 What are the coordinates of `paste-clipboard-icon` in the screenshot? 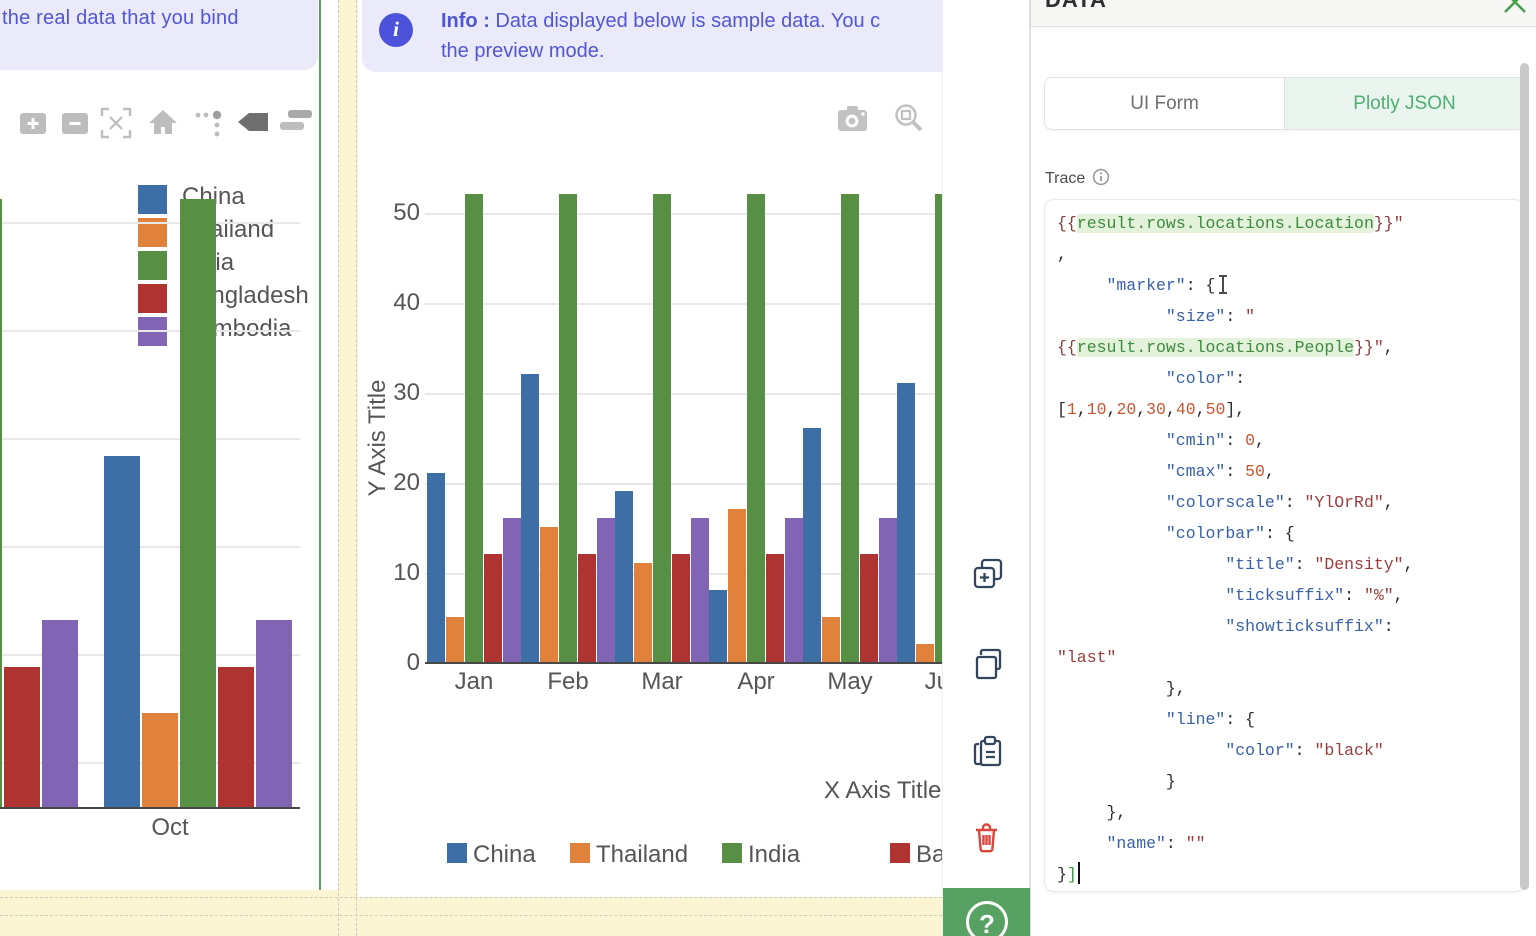 It's located at (988, 753).